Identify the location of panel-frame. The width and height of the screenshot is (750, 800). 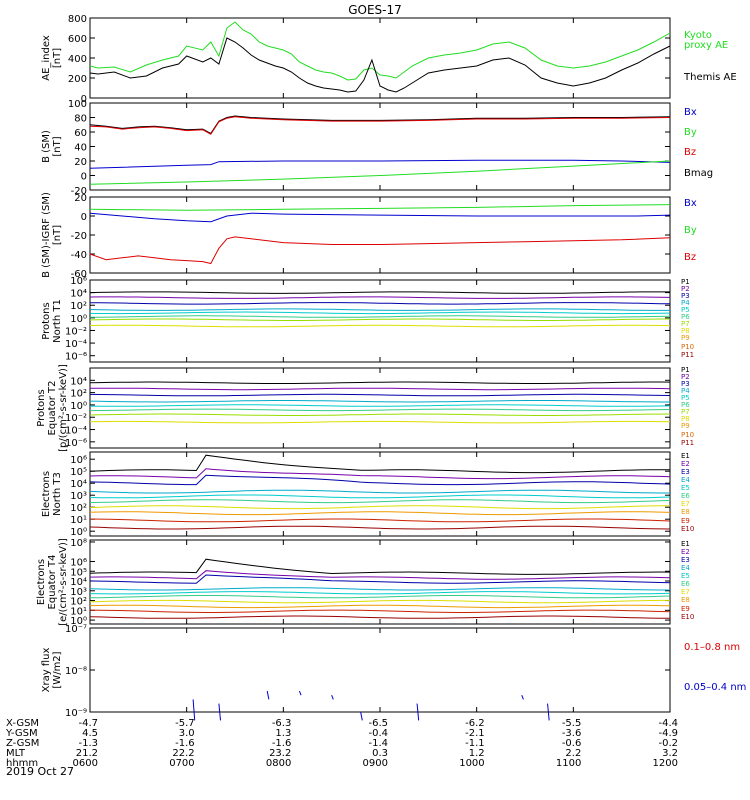
(380, 670).